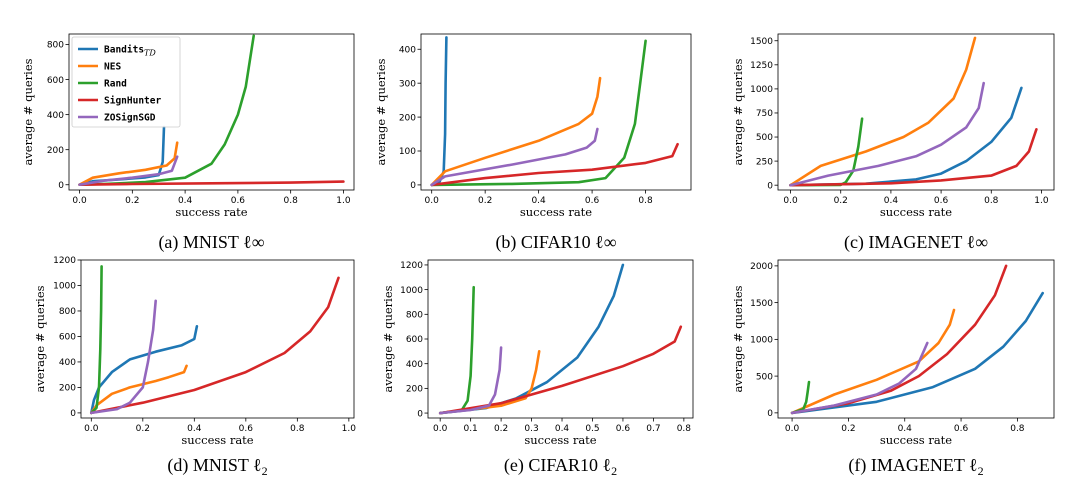  What do you see at coordinates (407, 84) in the screenshot?
I see `y-tick-label: 300` at bounding box center [407, 84].